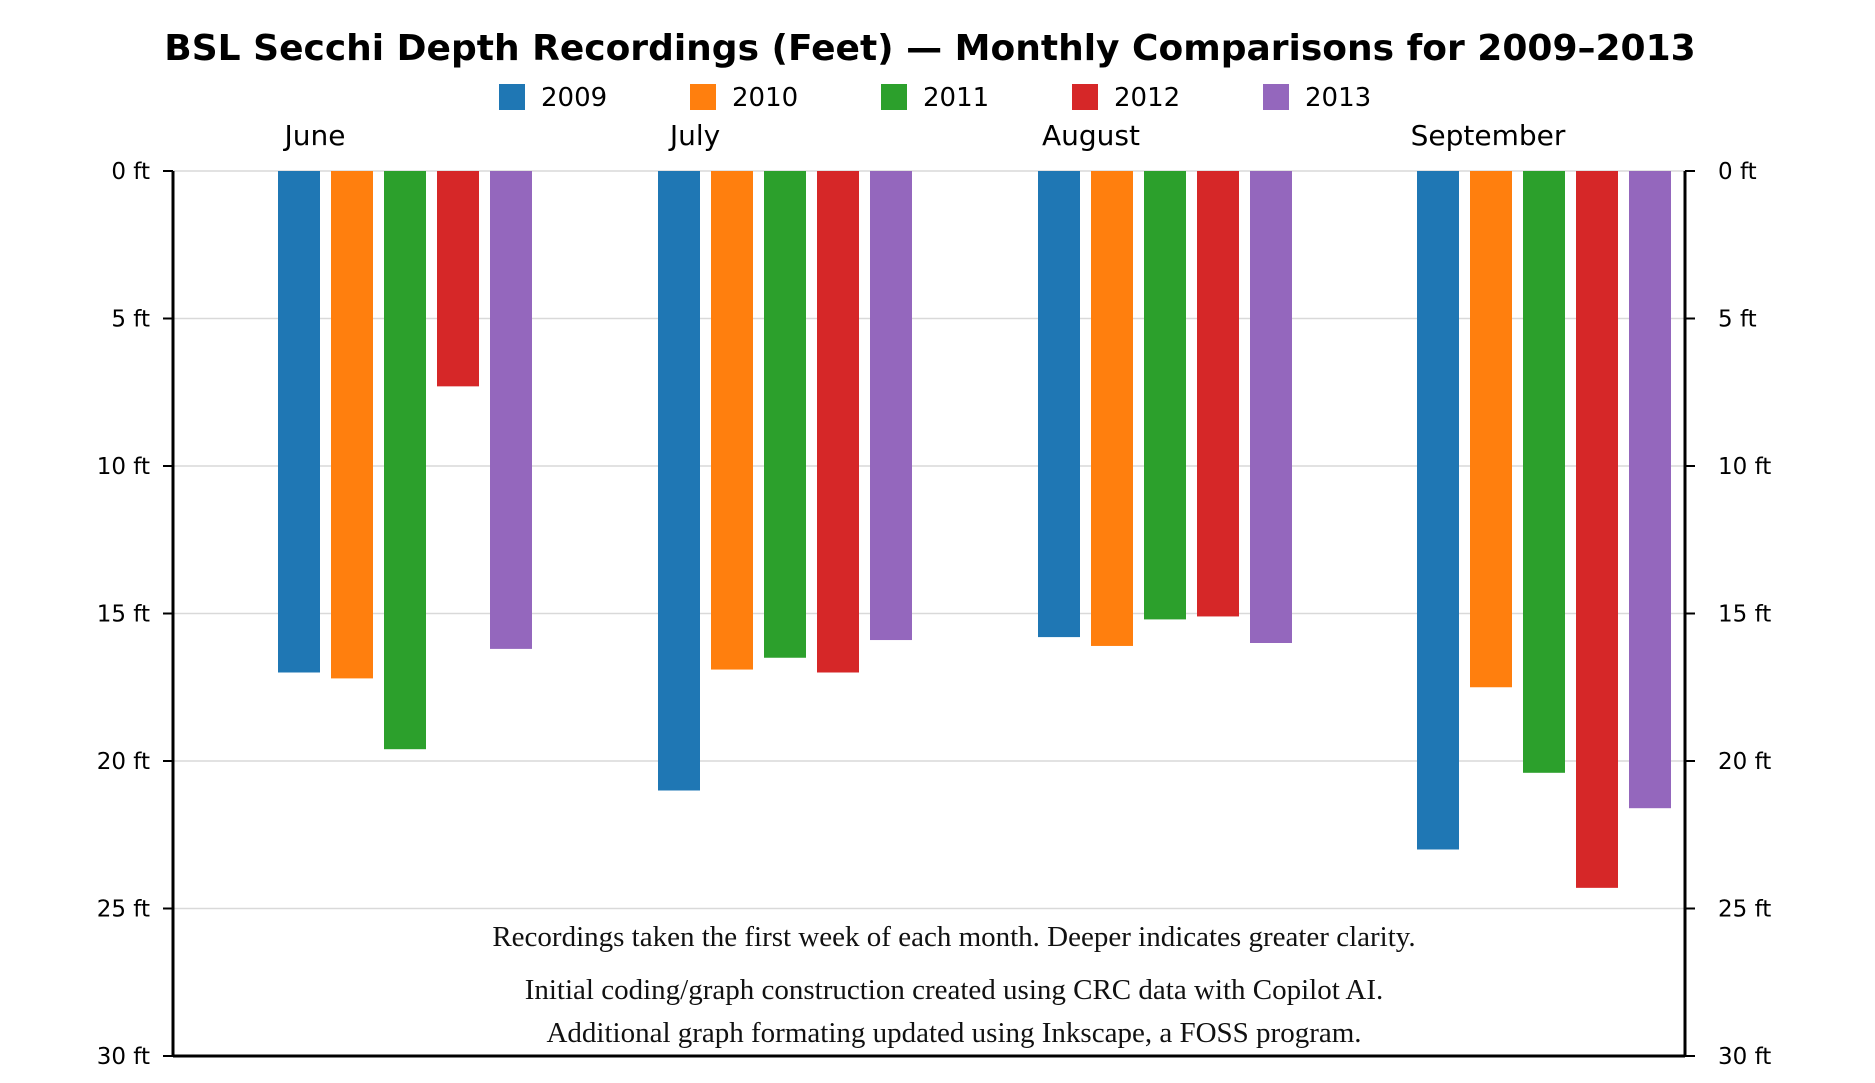 This screenshot has height=1083, width=1875. Describe the element at coordinates (130, 320) in the screenshot. I see `y-tick-label-left: 5 ft` at that location.